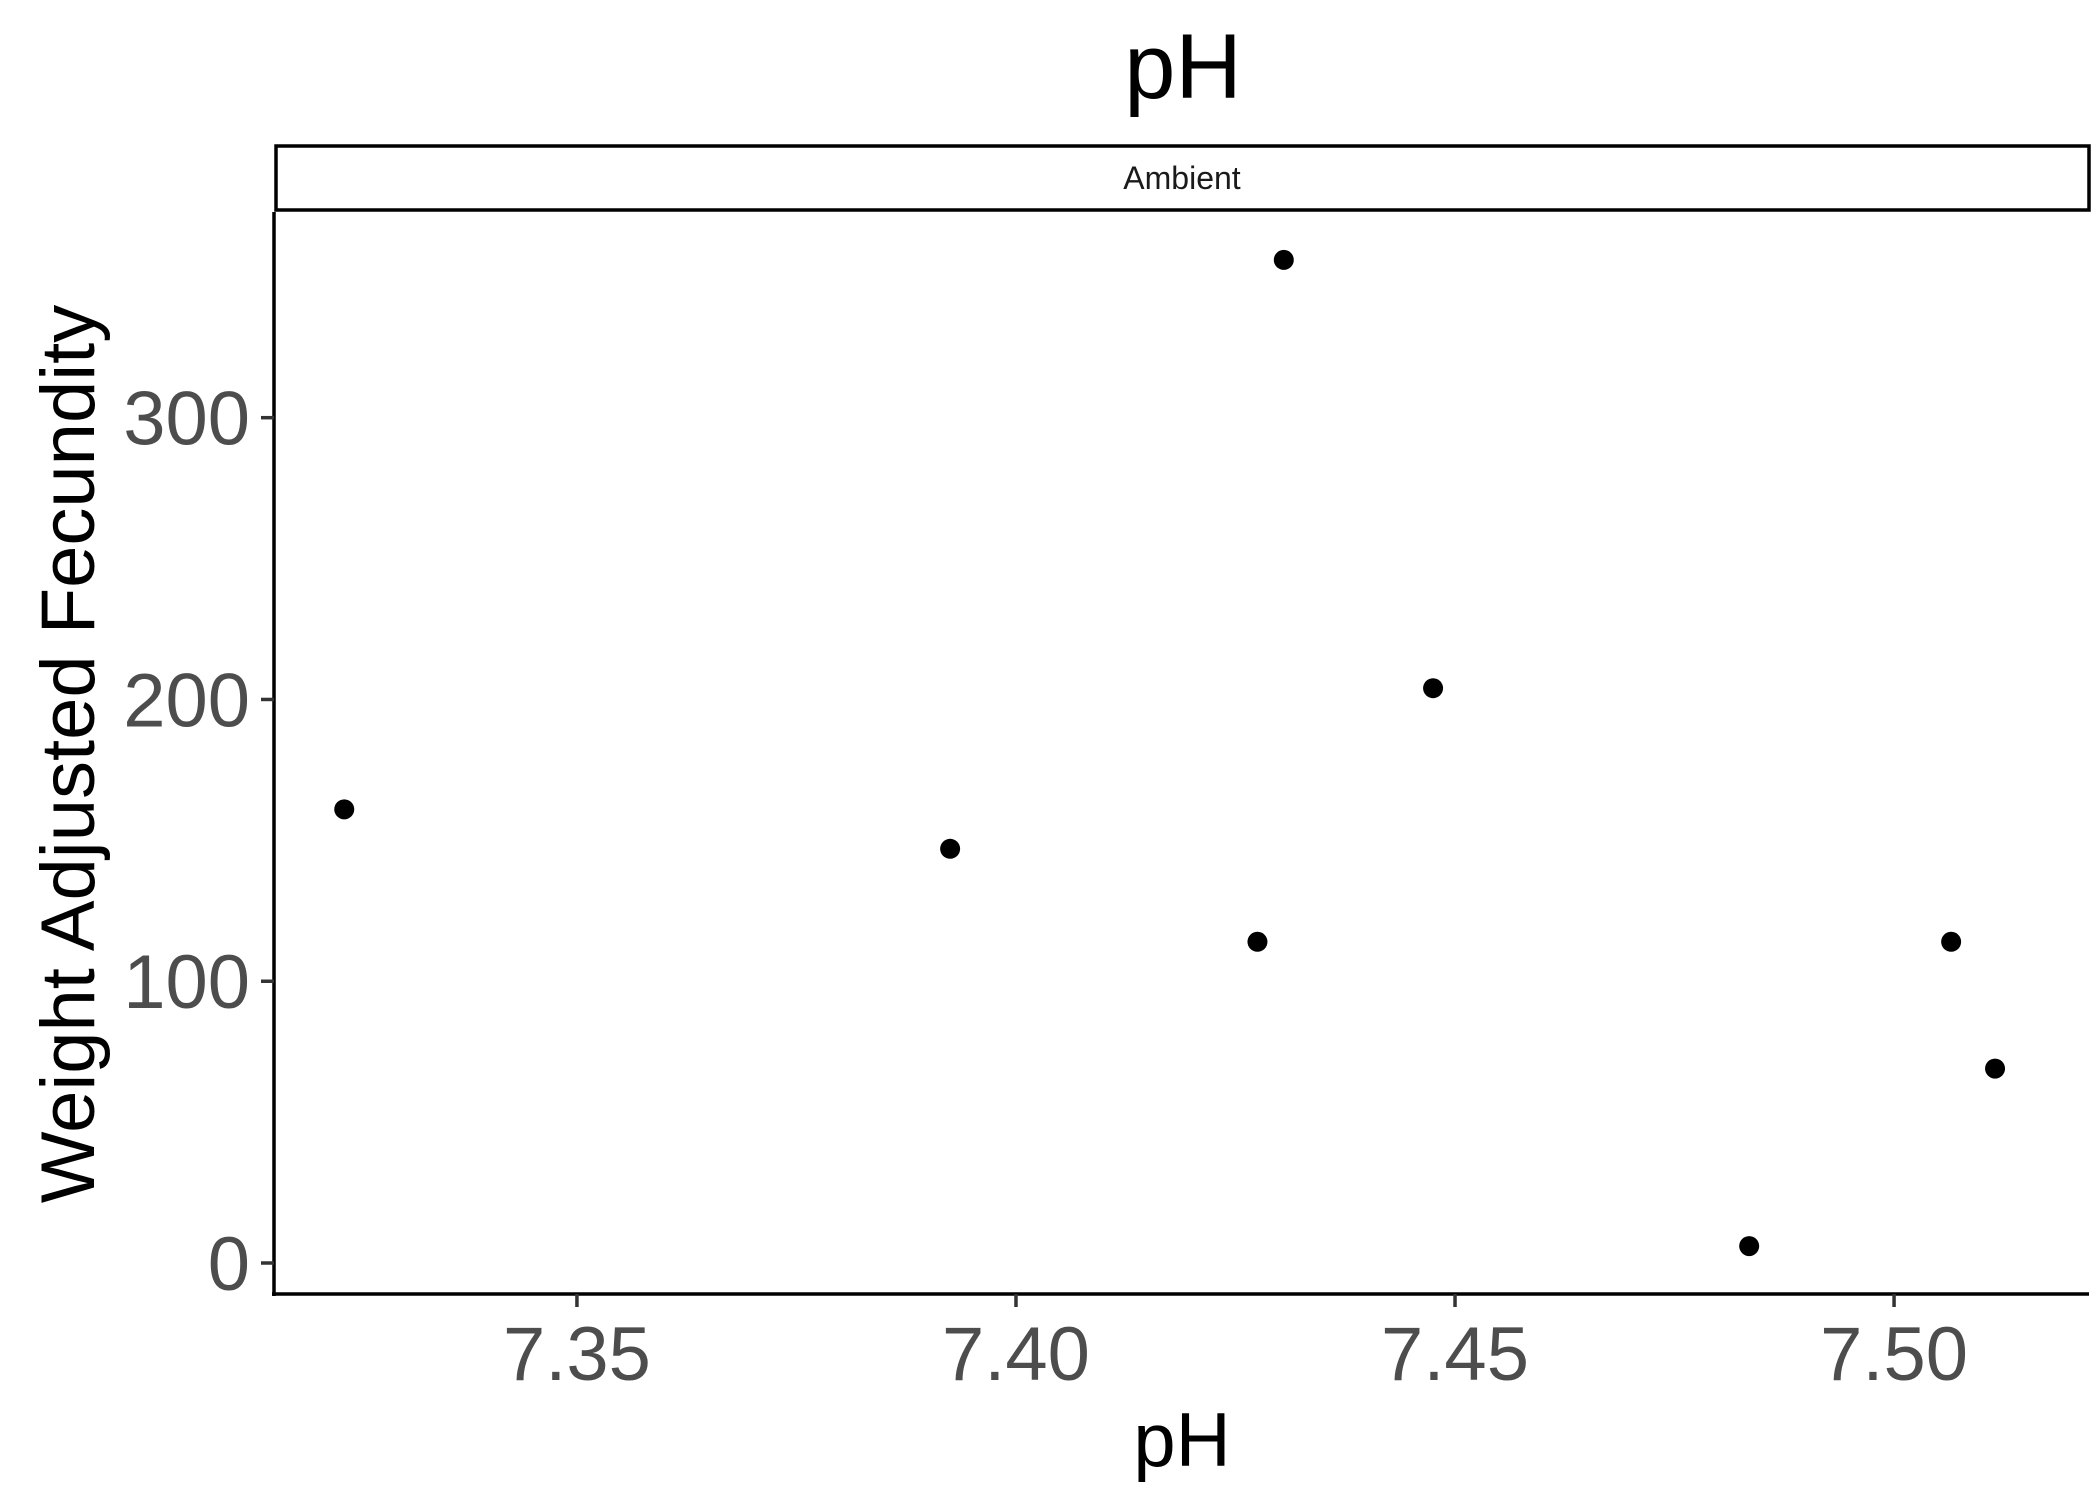 The width and height of the screenshot is (2100, 1499). What do you see at coordinates (186, 419) in the screenshot?
I see `y-tick-label: 300` at bounding box center [186, 419].